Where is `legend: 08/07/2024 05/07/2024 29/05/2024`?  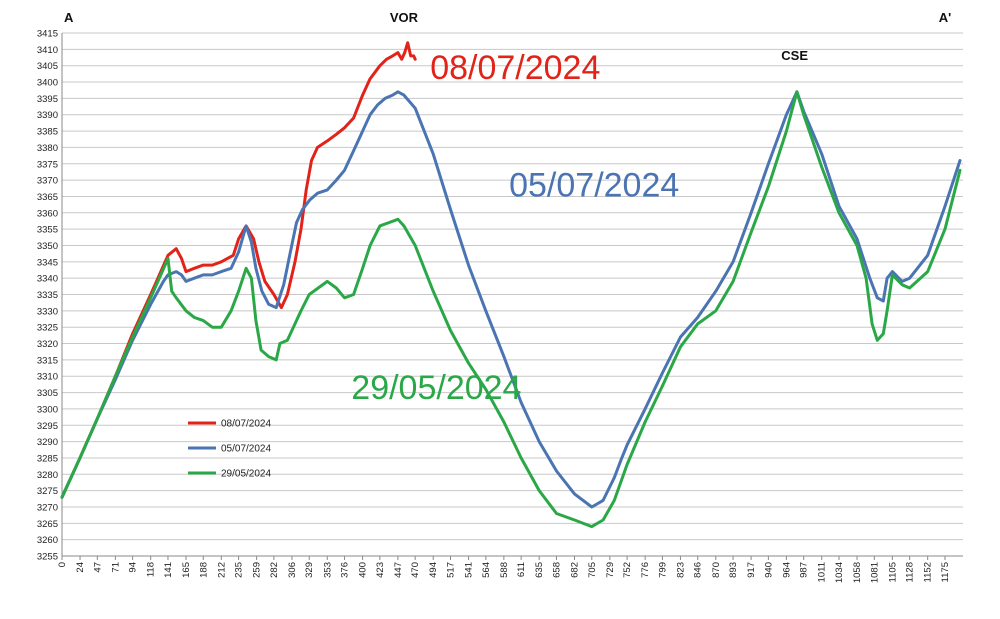
legend: 08/07/2024 05/07/2024 29/05/2024 is located at coordinates (229, 449).